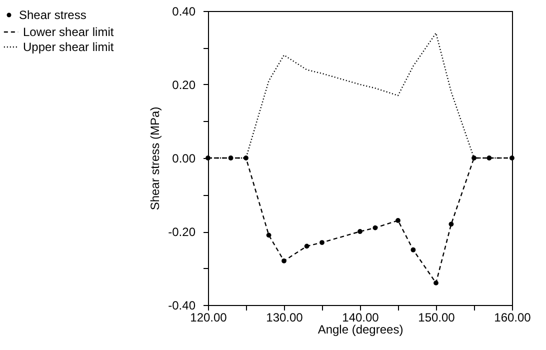 The width and height of the screenshot is (546, 350). What do you see at coordinates (68, 47) in the screenshot?
I see `legend-label: Upper shear limit` at bounding box center [68, 47].